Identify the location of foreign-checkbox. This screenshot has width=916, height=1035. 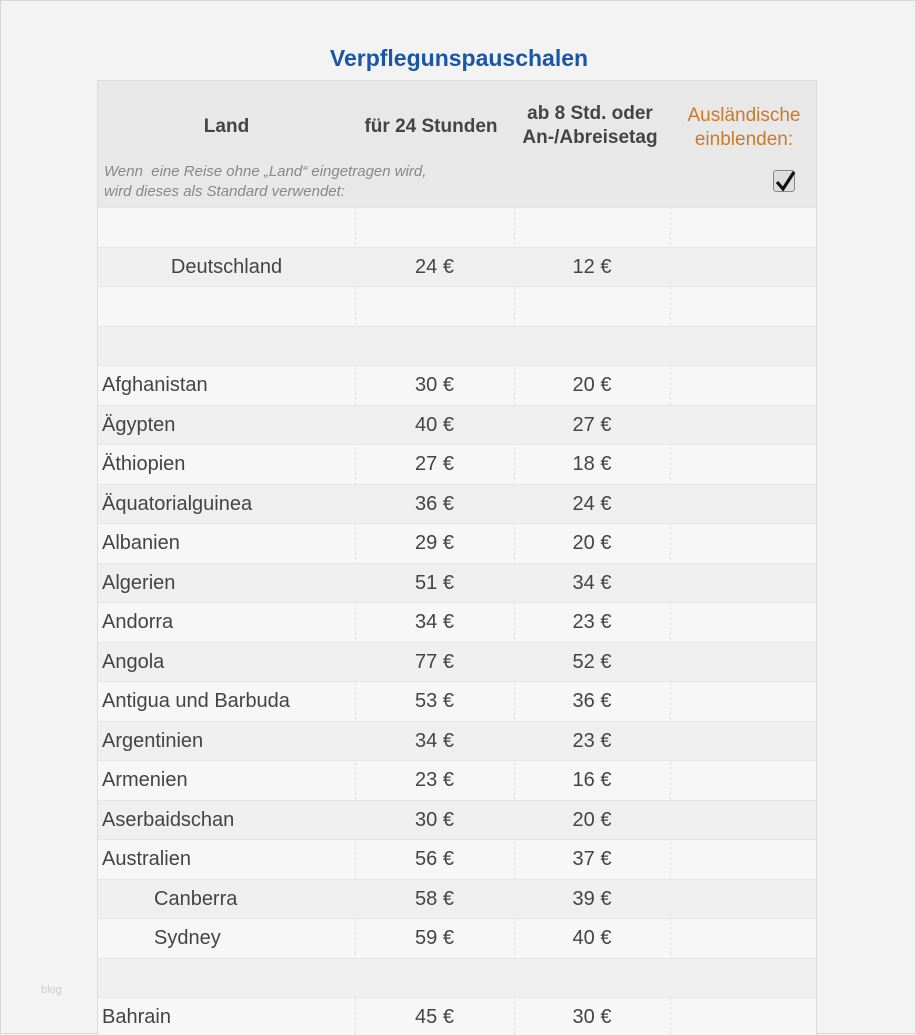
(784, 181).